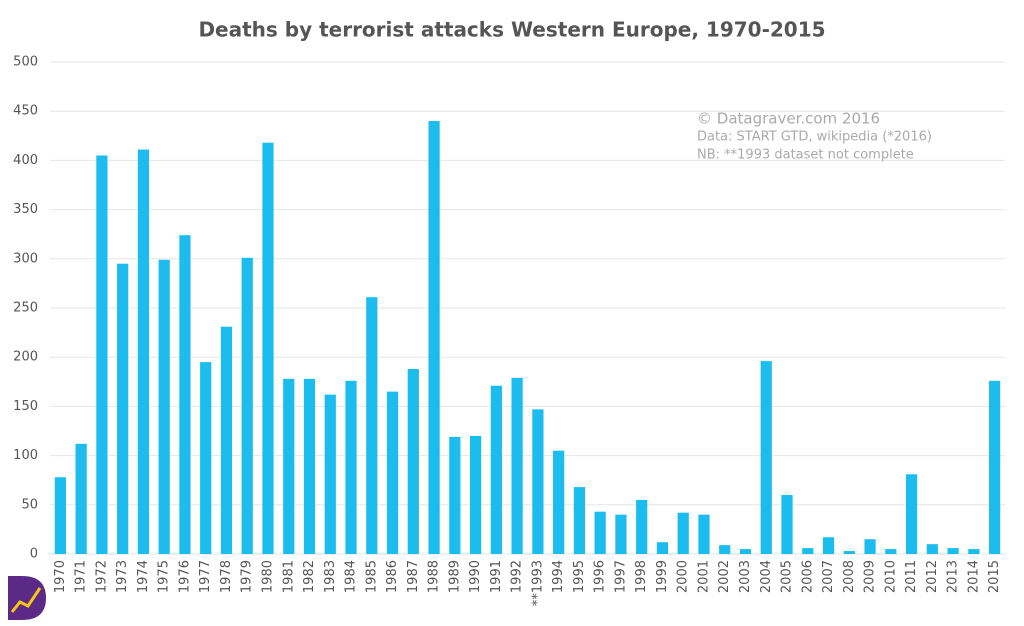 This screenshot has height=626, width=1024. What do you see at coordinates (932, 576) in the screenshot?
I see `x-tick-label: 2012` at bounding box center [932, 576].